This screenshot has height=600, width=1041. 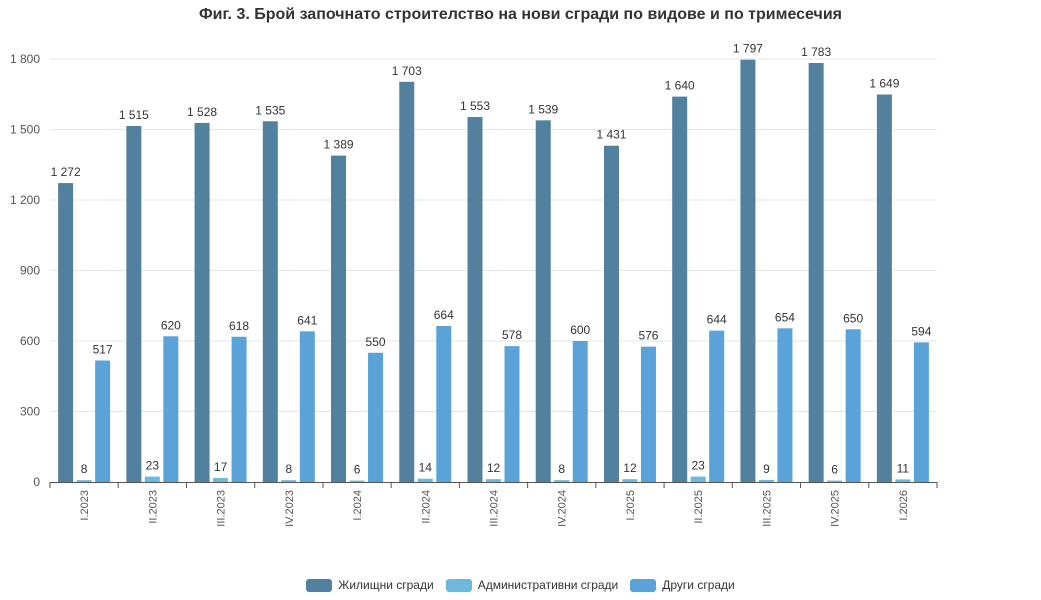 What do you see at coordinates (66, 172) in the screenshot?
I see `data-label-residential: 1 272` at bounding box center [66, 172].